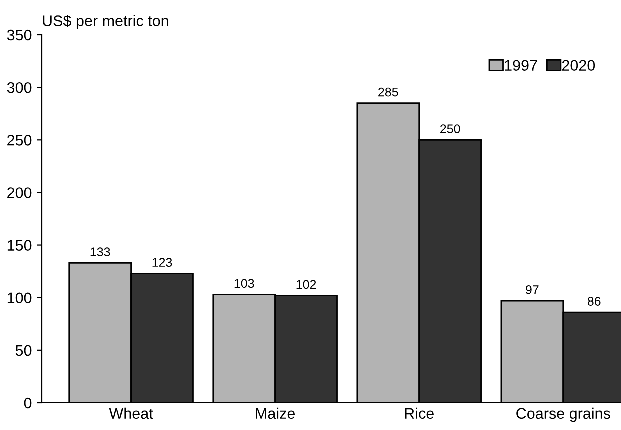 This screenshot has width=621, height=430. I want to click on data-label: 133, so click(100, 252).